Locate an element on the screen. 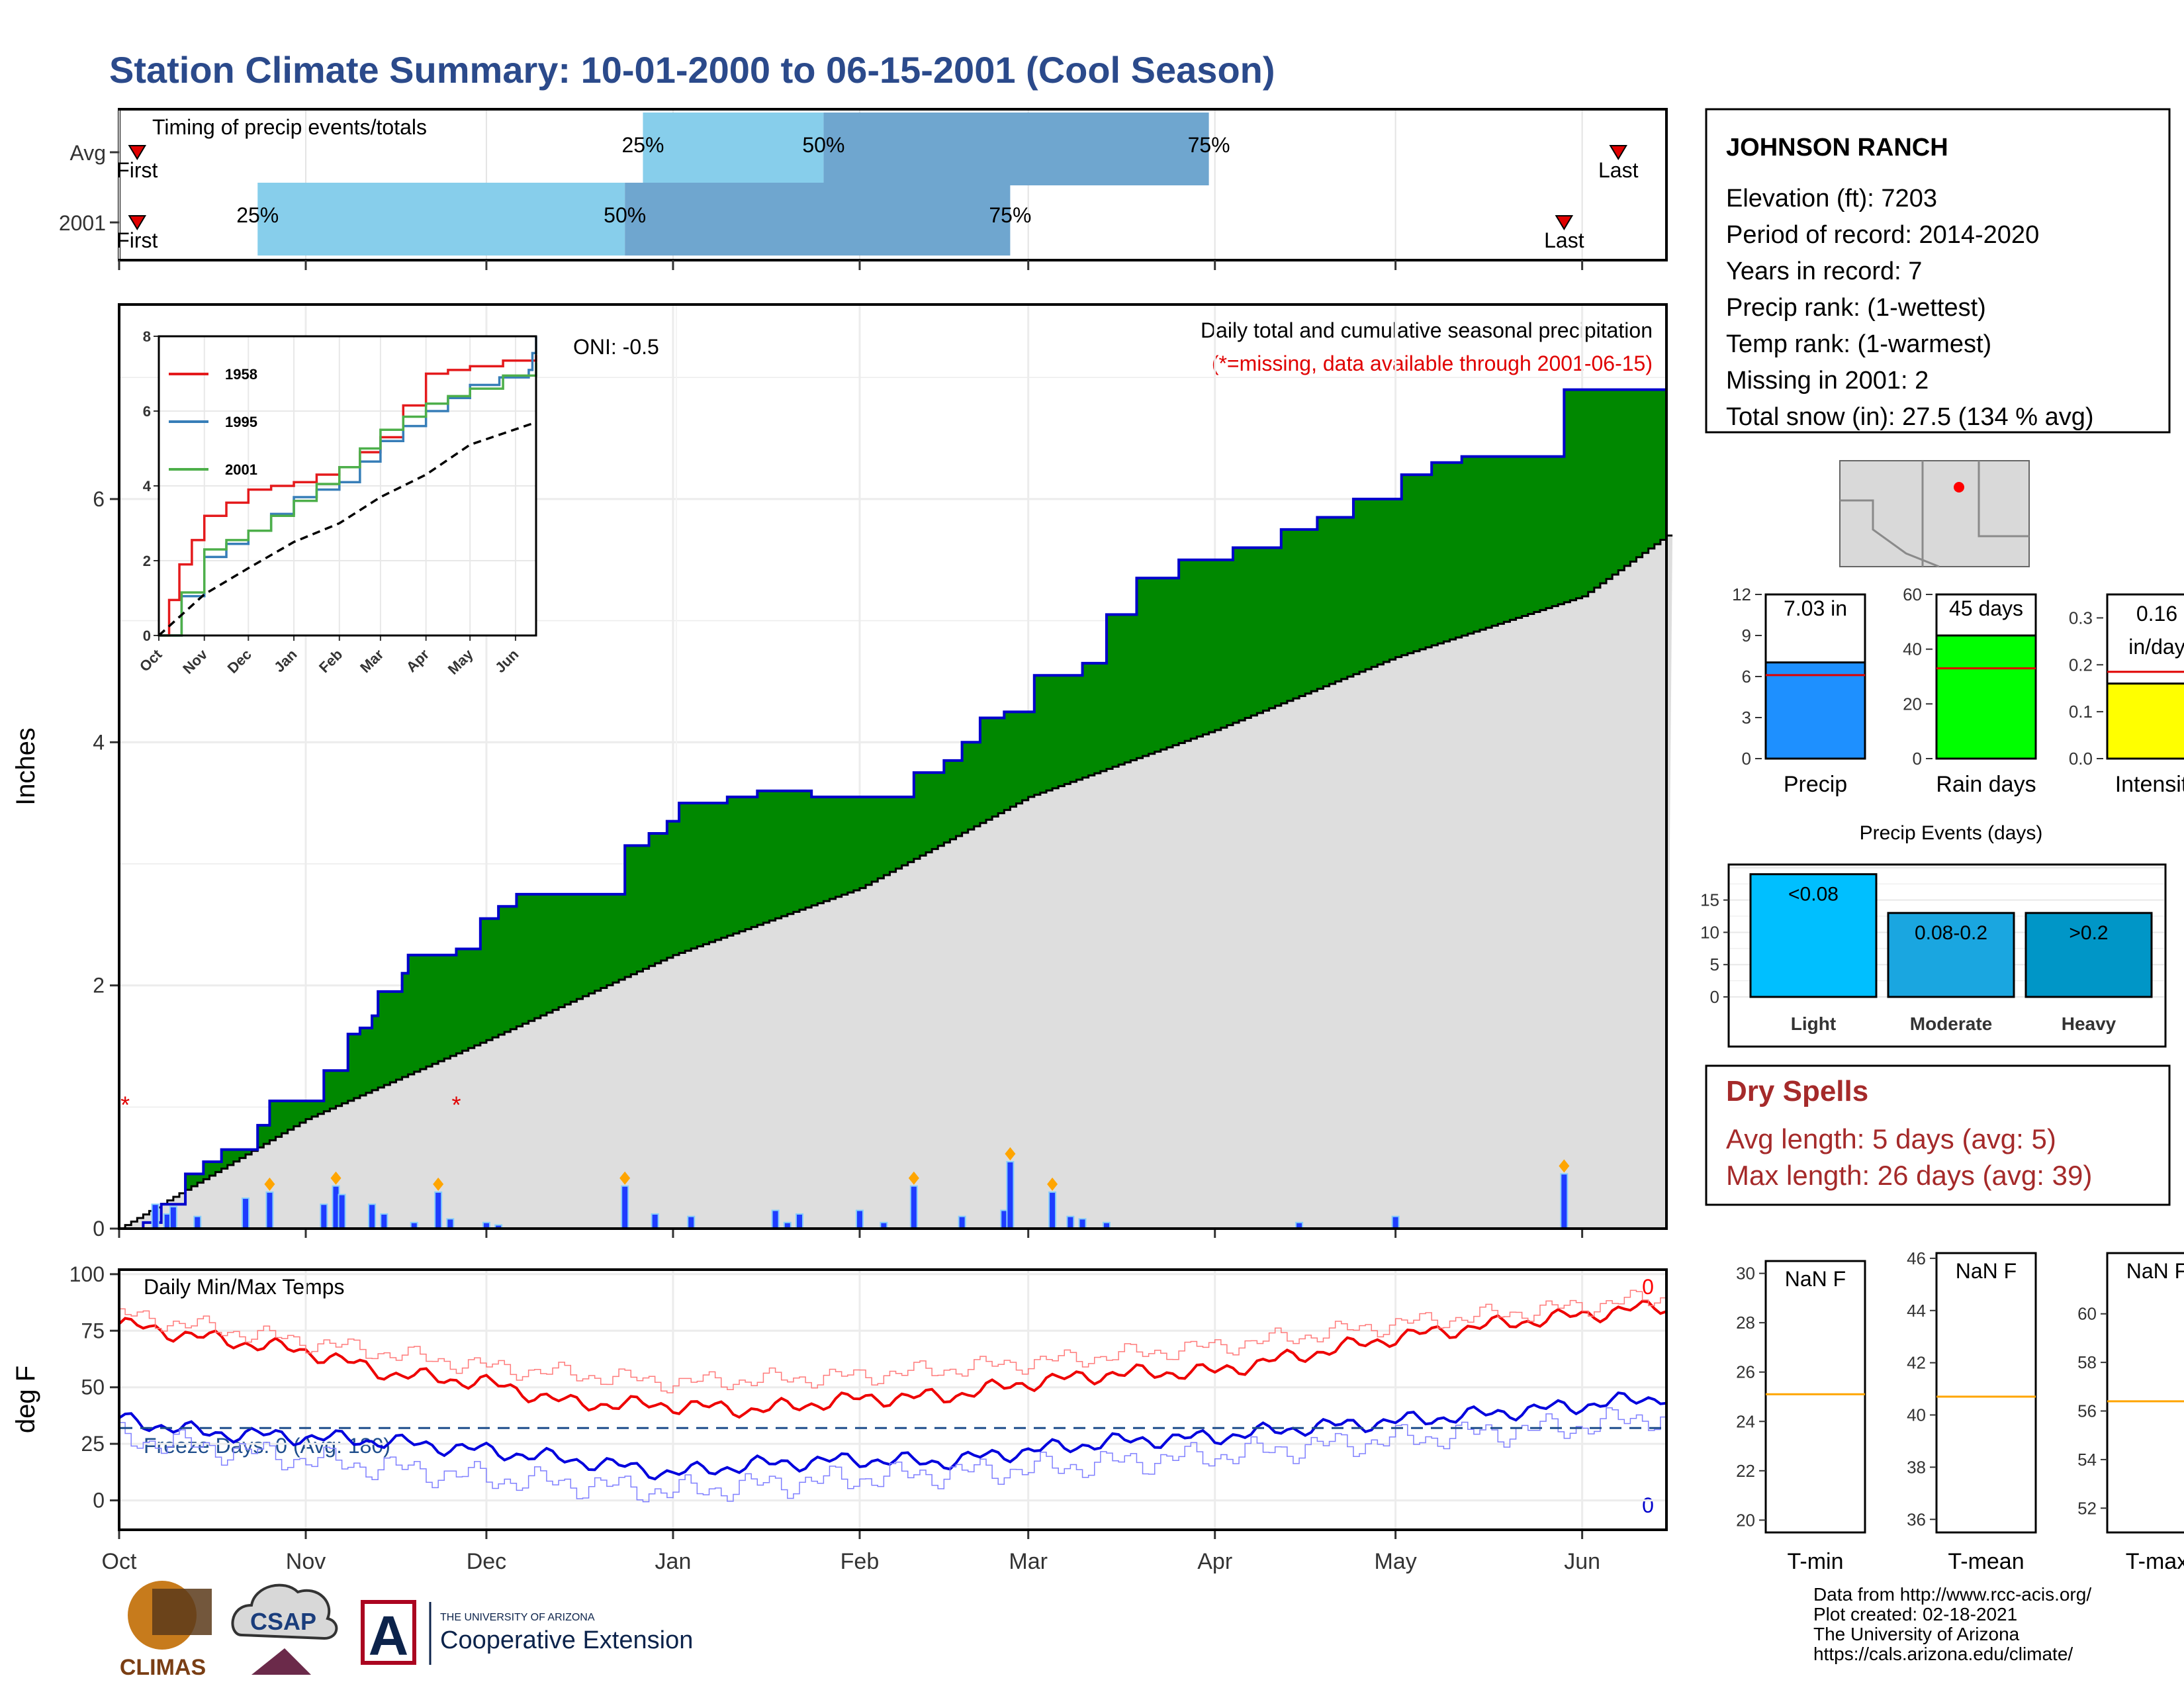 The image size is (2184, 1688). events-y-tick-label: 5 is located at coordinates (1715, 964).